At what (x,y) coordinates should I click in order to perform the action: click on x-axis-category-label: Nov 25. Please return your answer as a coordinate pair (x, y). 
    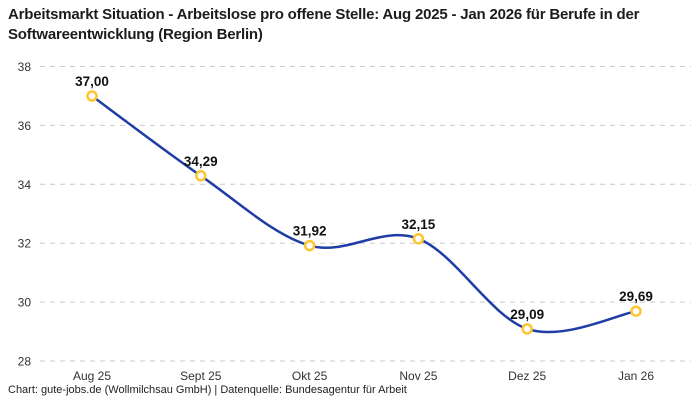
    Looking at the image, I should click on (418, 376).